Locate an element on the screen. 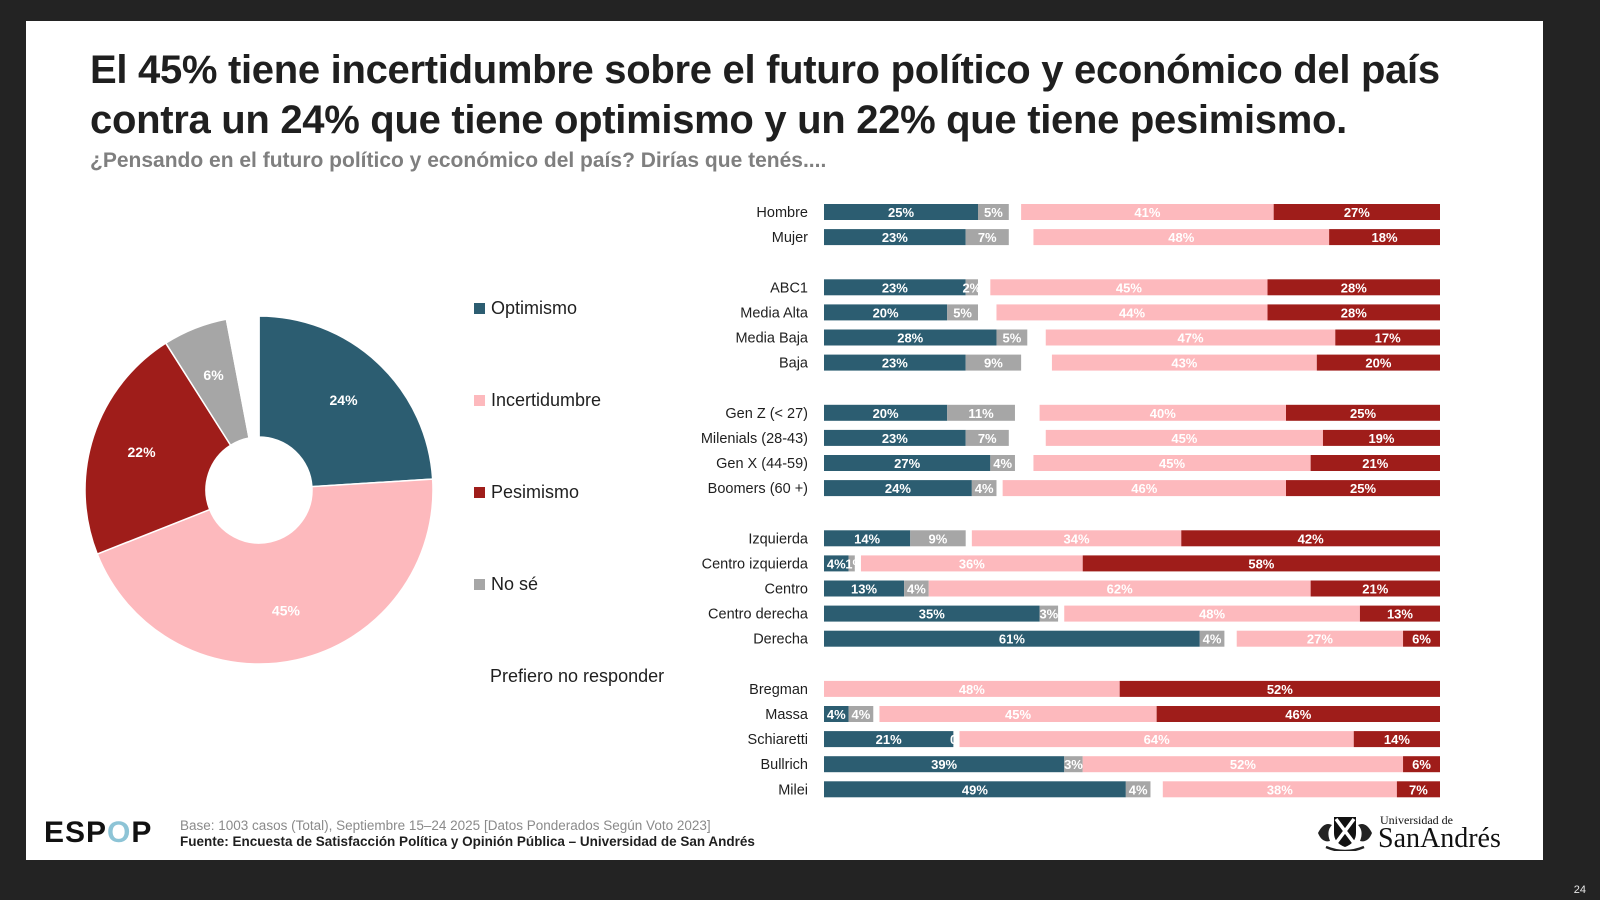 The height and width of the screenshot is (900, 1600). donut-chart: 24% 45% 22% 6% is located at coordinates (259, 490).